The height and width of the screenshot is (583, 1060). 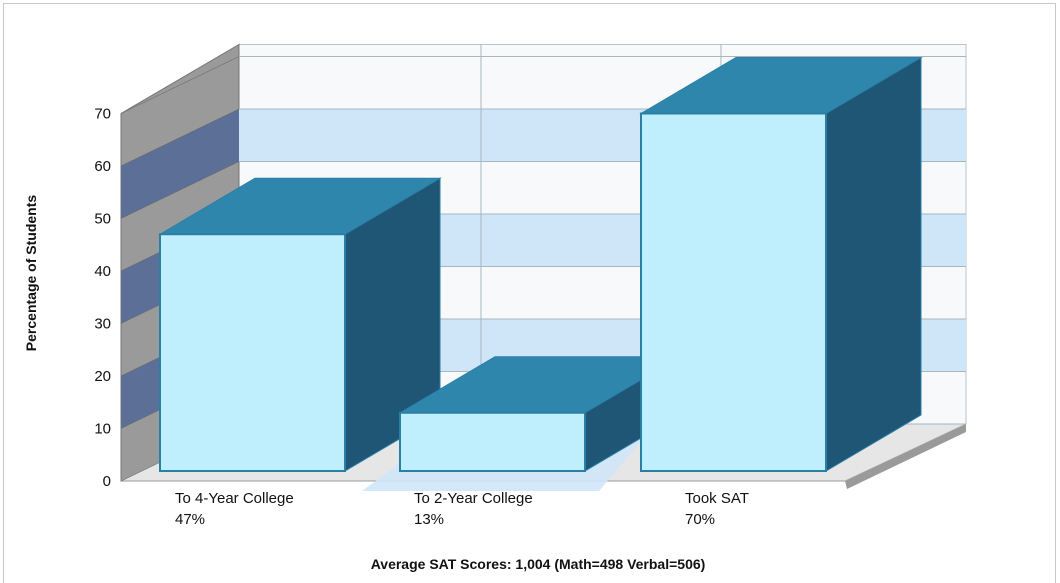 I want to click on floor-edge, so click(x=905, y=456).